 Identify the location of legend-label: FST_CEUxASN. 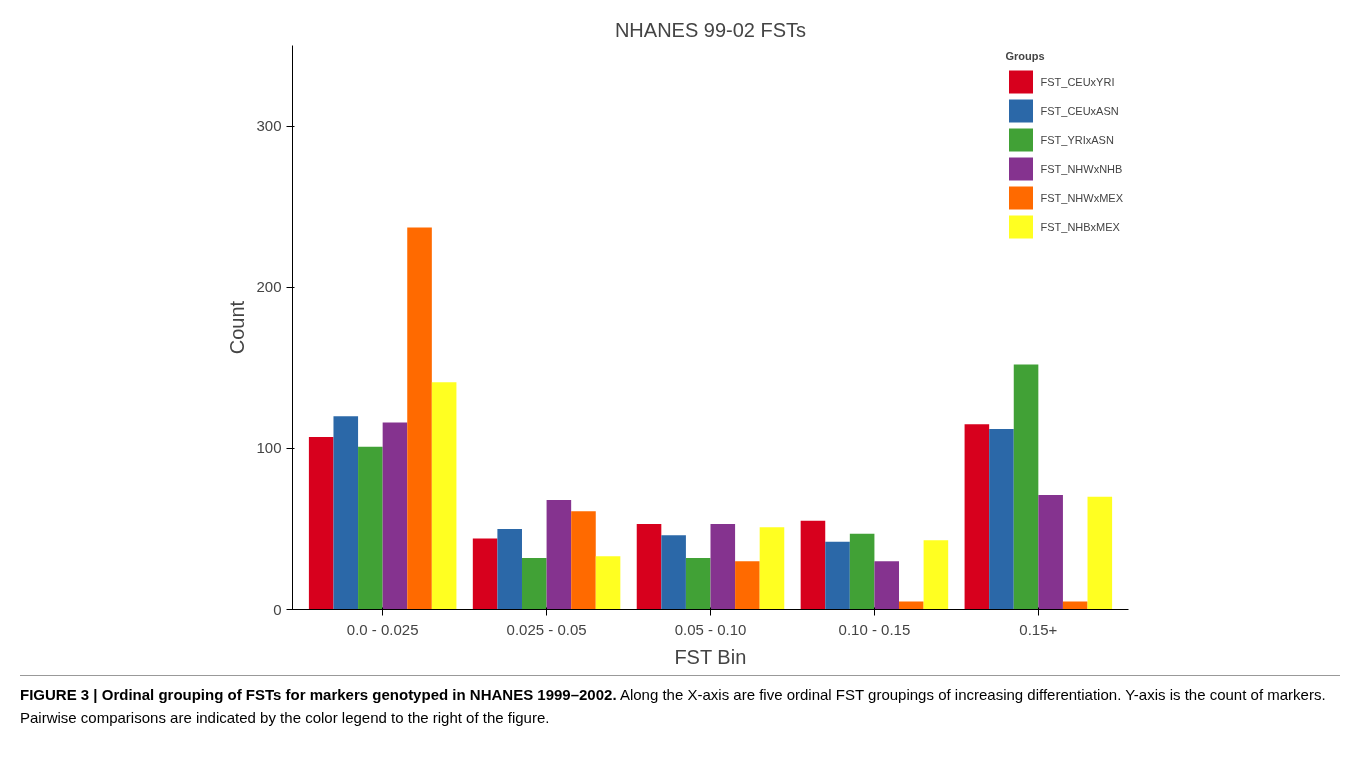
(1079, 111).